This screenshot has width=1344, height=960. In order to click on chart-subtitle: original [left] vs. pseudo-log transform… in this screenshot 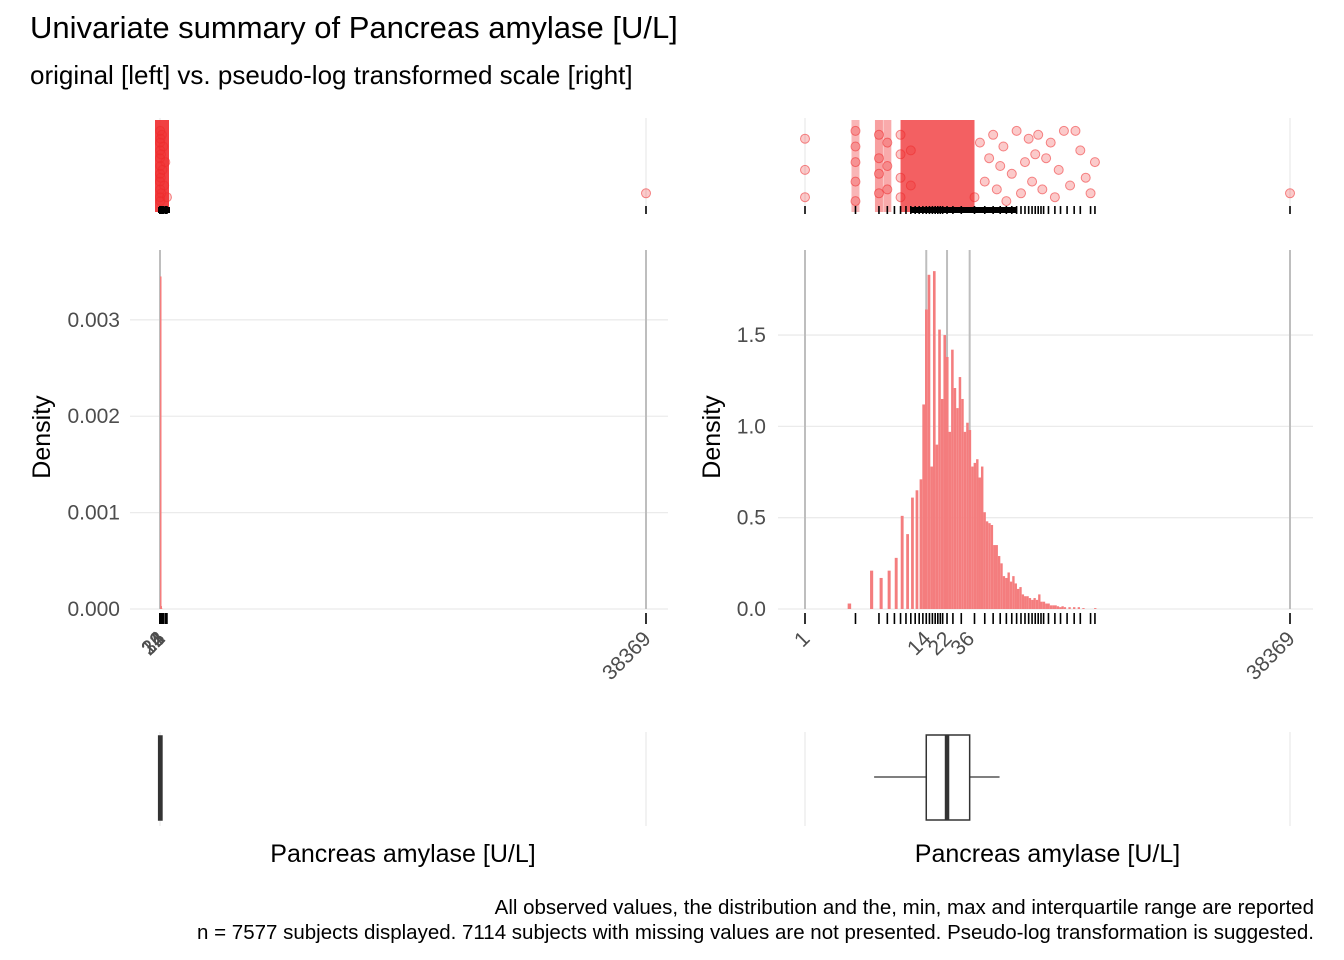, I will do `click(331, 75)`.